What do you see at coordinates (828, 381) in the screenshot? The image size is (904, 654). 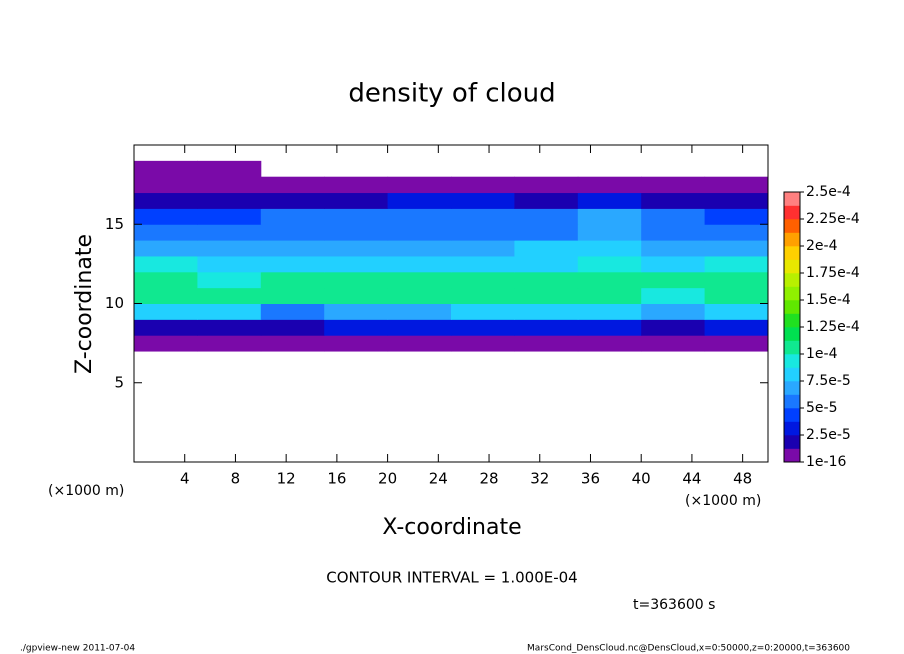 I see `colorbar-label: 7.5e-5` at bounding box center [828, 381].